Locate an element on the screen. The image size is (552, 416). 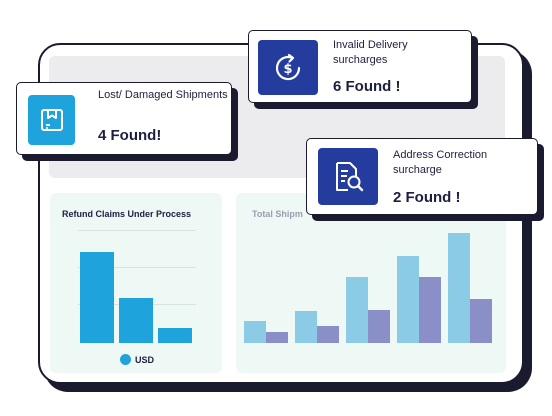
card-count-address: 2 Found ! is located at coordinates (427, 197).